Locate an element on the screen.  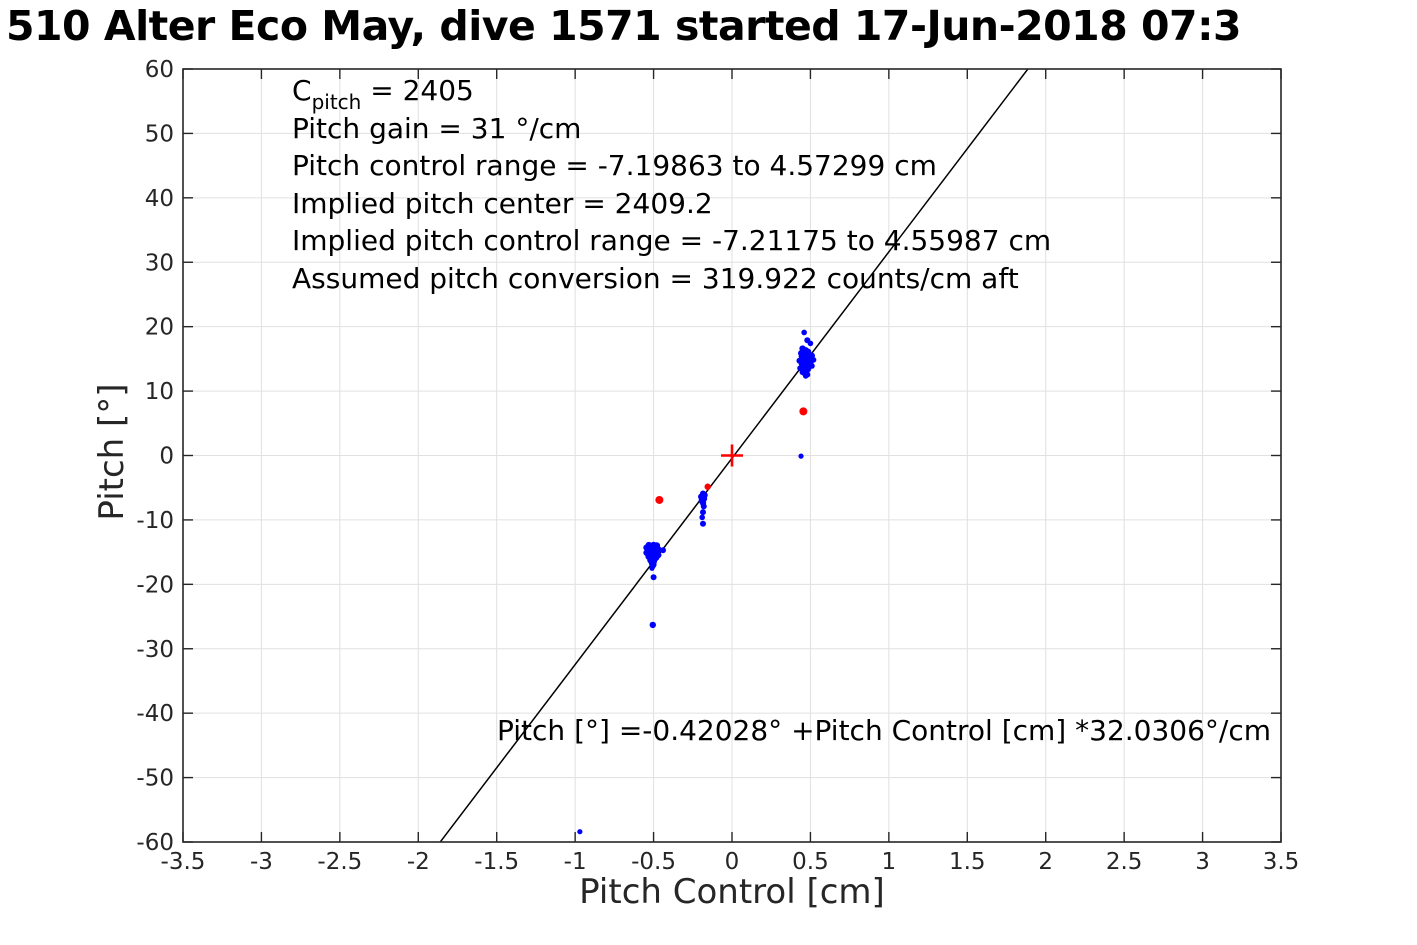
x-tick-label: 2 is located at coordinates (1045, 862).